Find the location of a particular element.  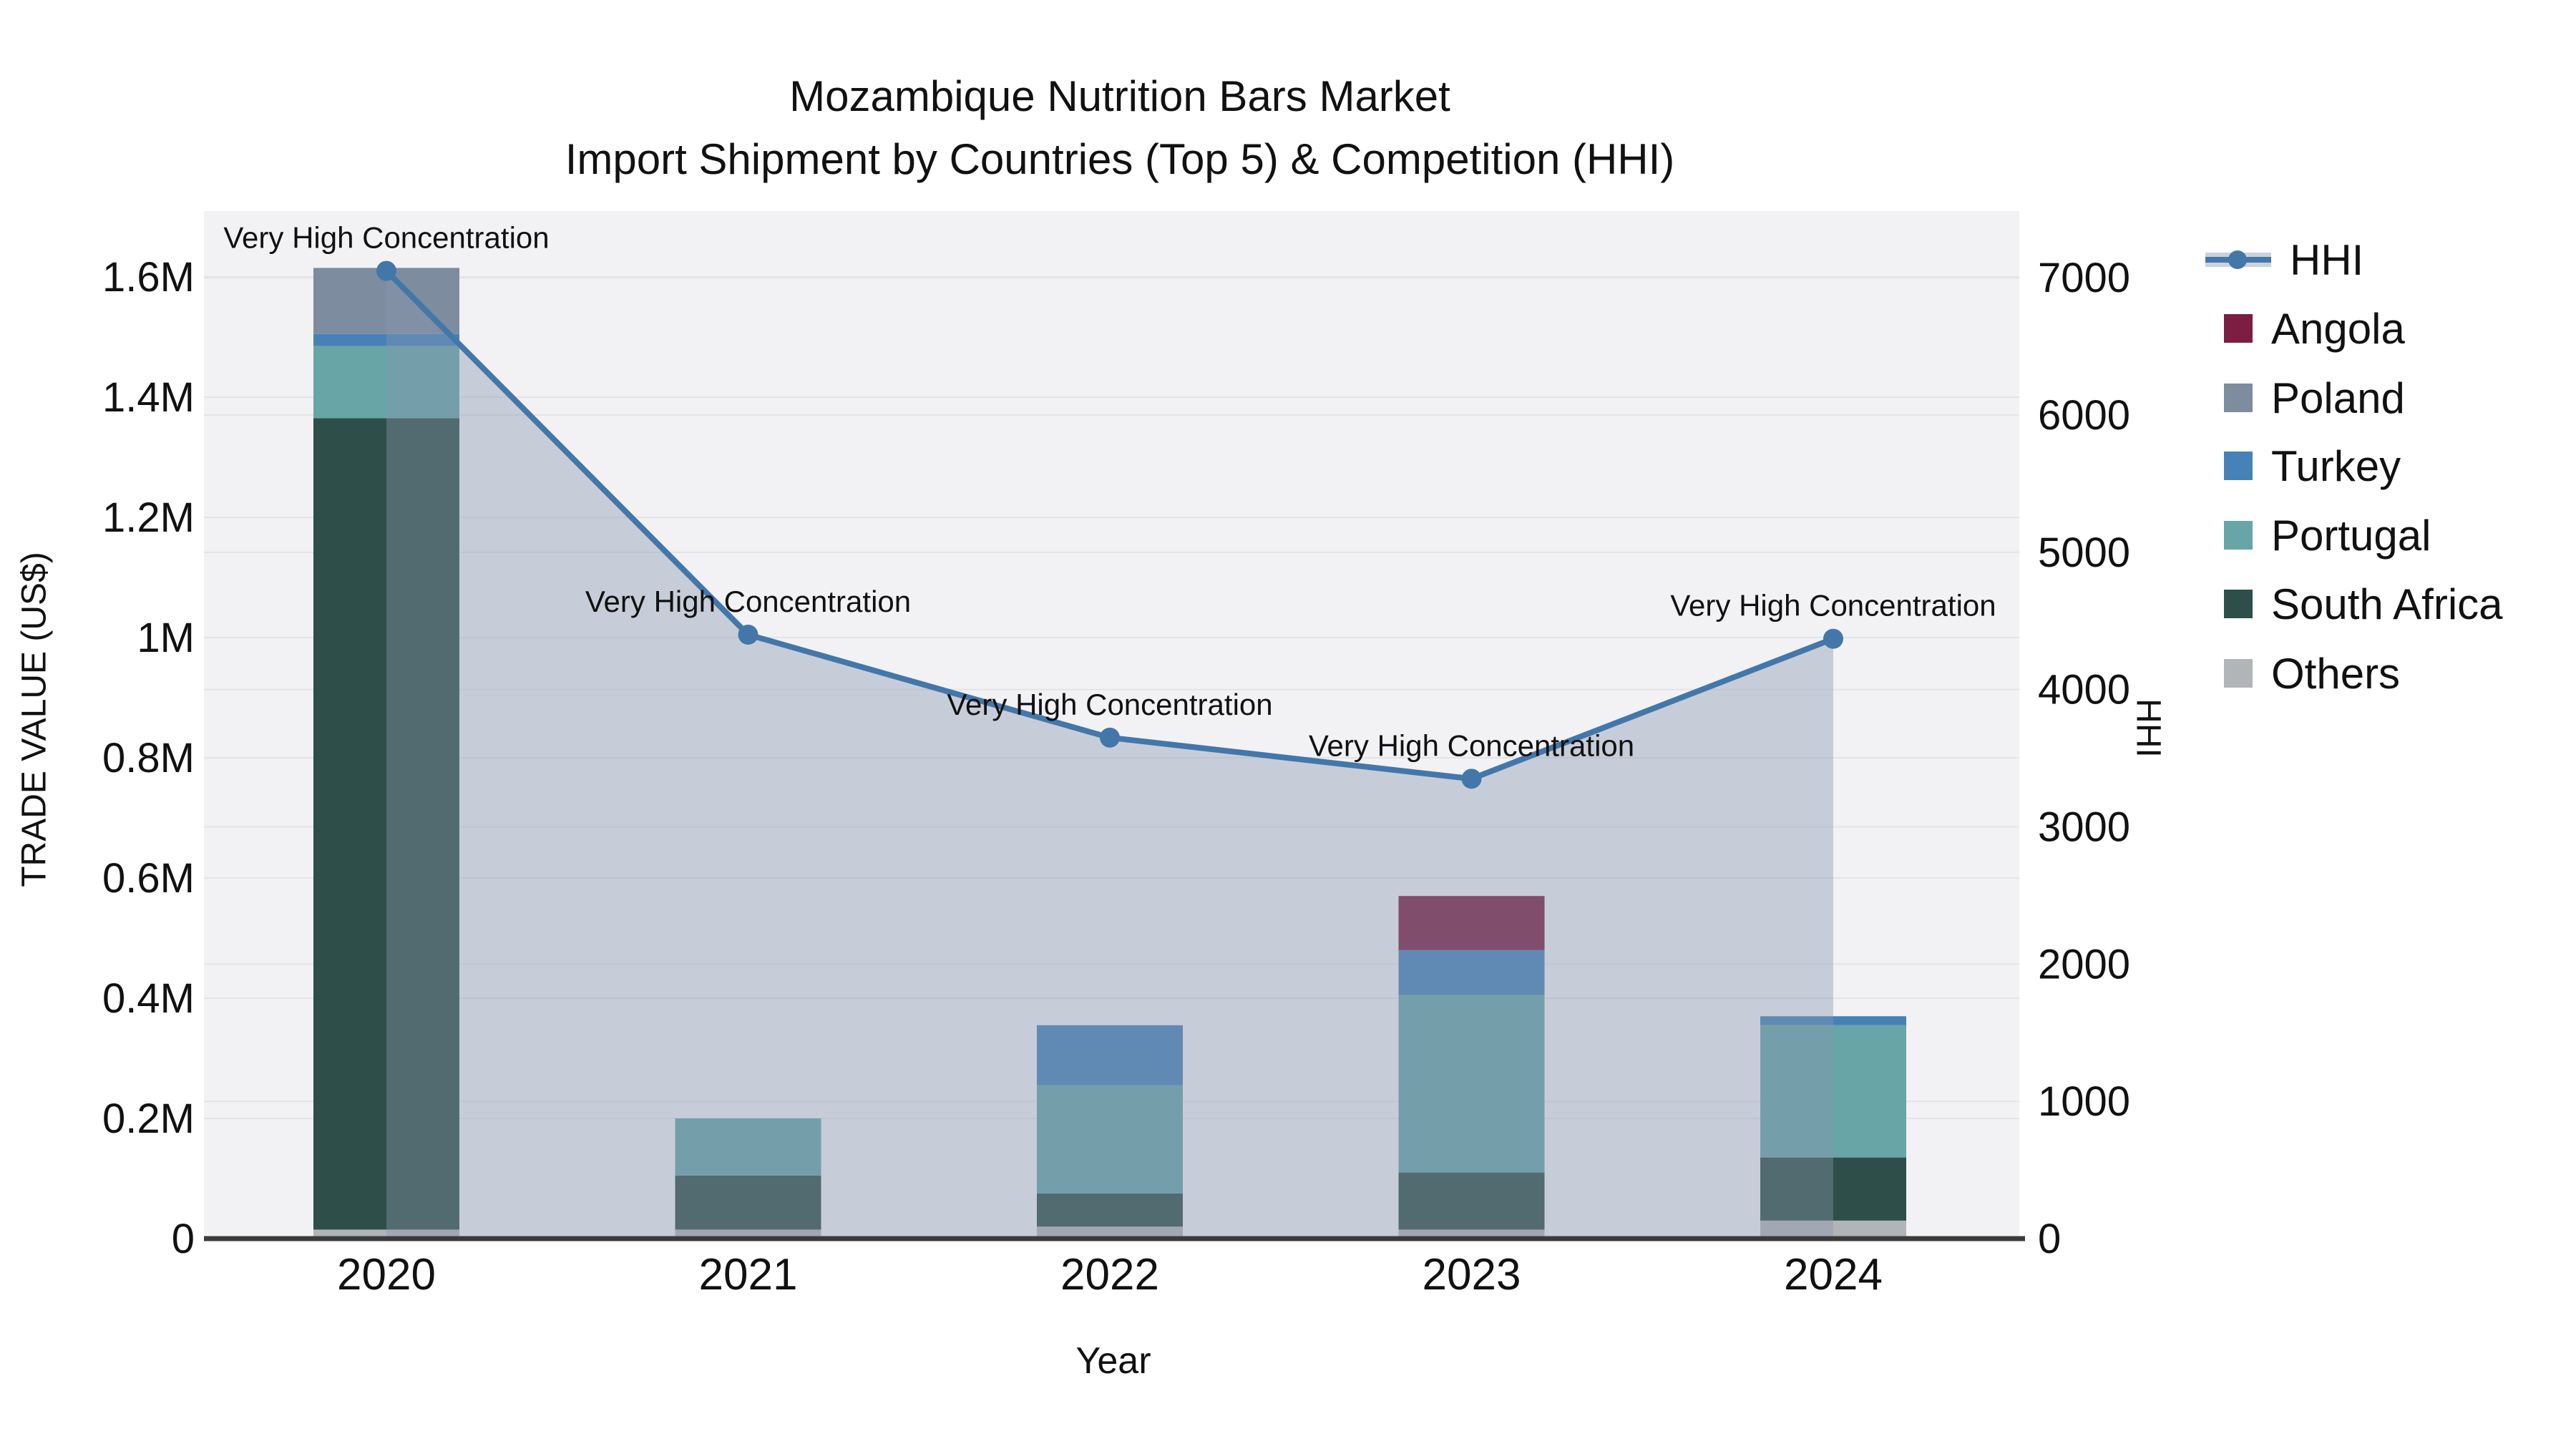

bar-segment-south-africa-2021 is located at coordinates (748, 1202).